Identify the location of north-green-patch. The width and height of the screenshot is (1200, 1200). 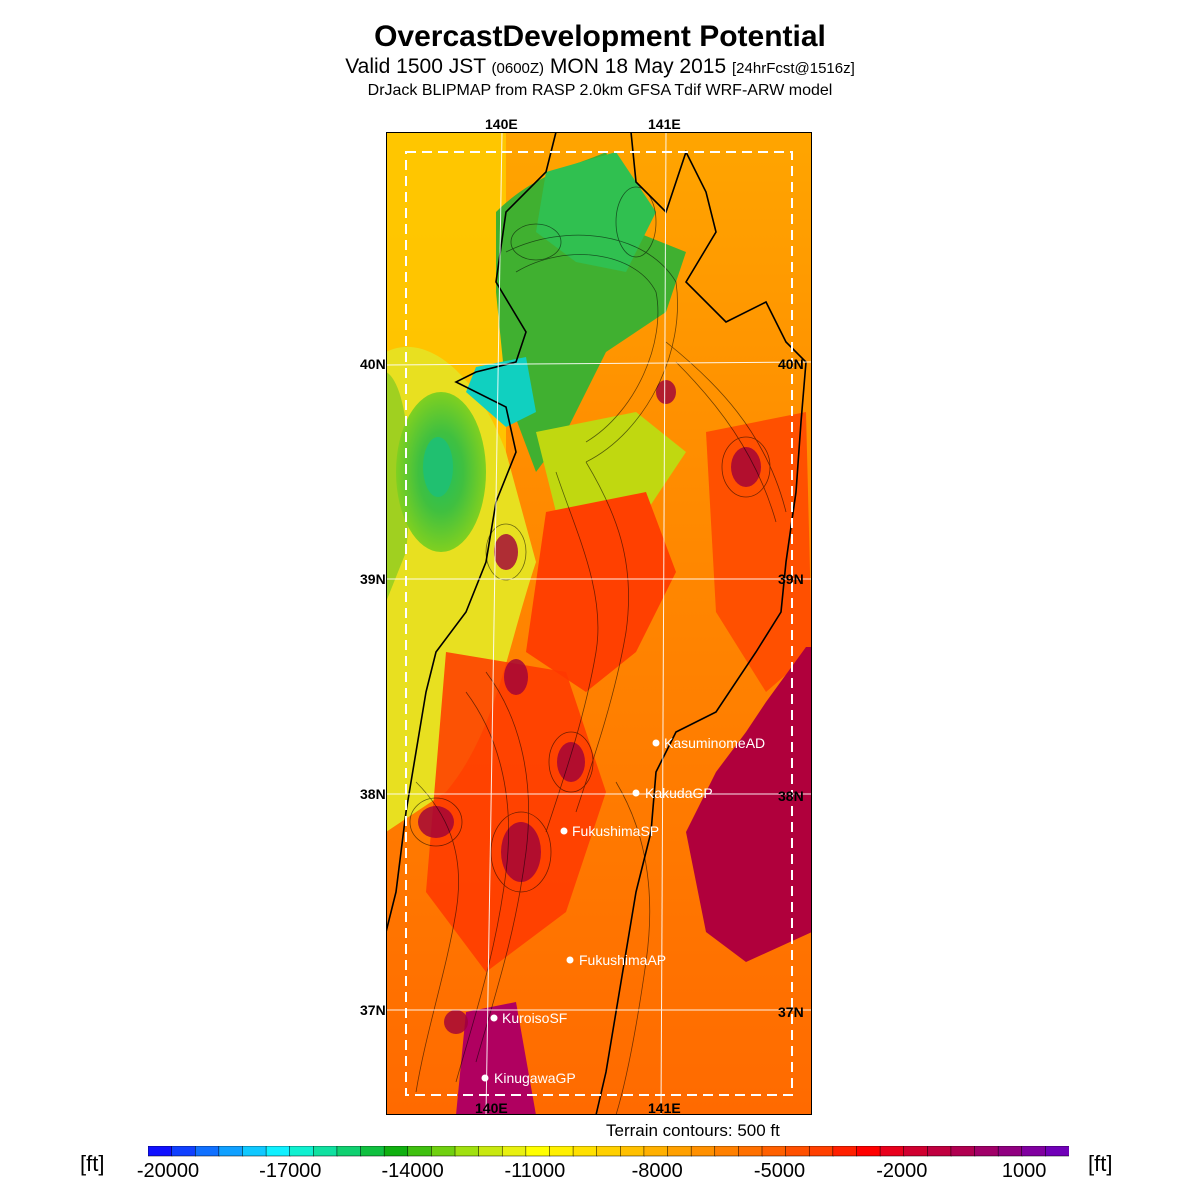
(596, 212).